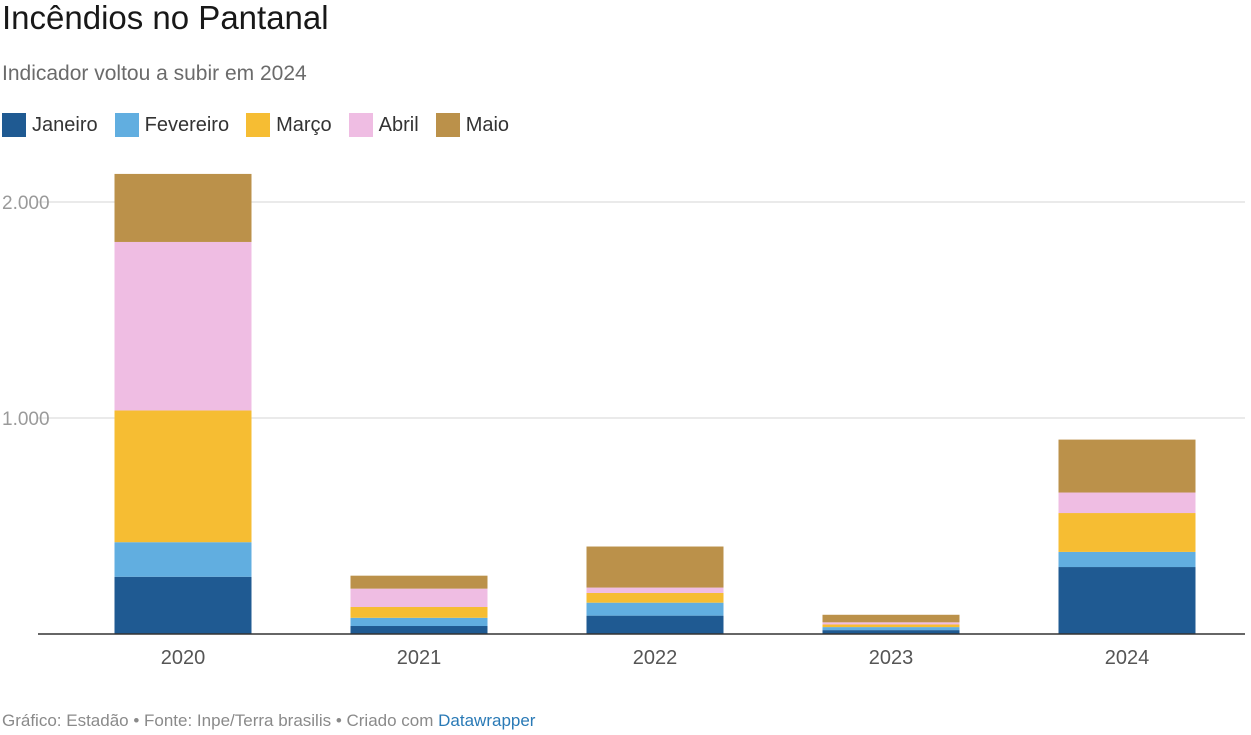 This screenshot has height=735, width=1251. I want to click on legend: Janeiro Fevereiro Março Abril Maio, so click(264, 125).